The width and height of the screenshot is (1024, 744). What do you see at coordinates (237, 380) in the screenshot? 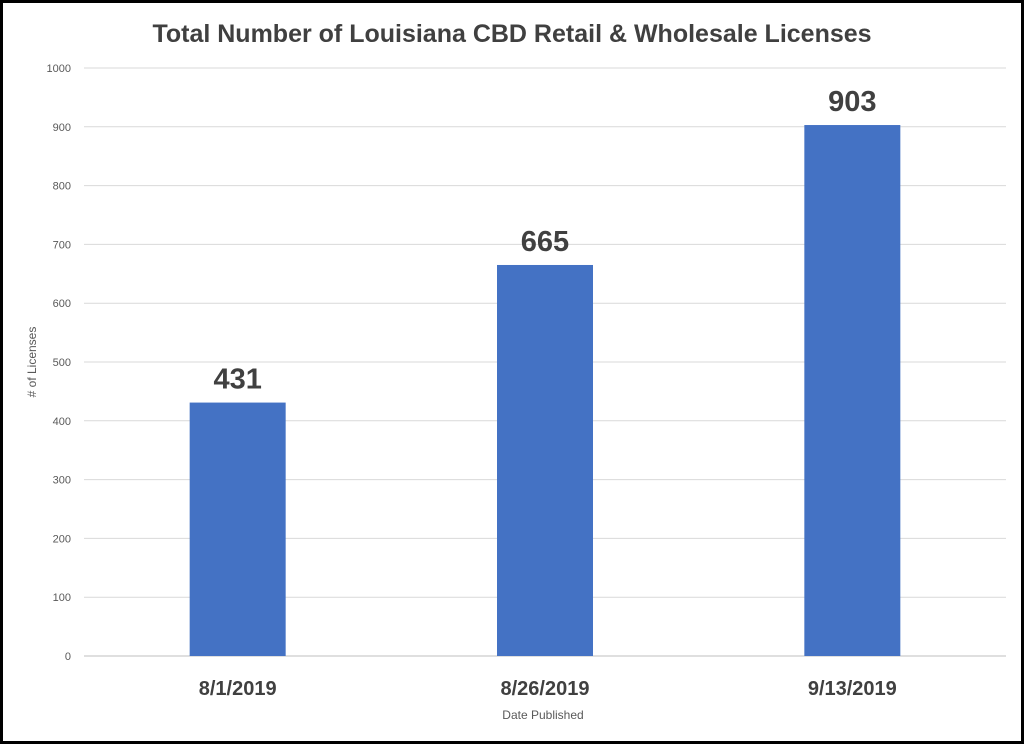
I see `data-label: 431` at bounding box center [237, 380].